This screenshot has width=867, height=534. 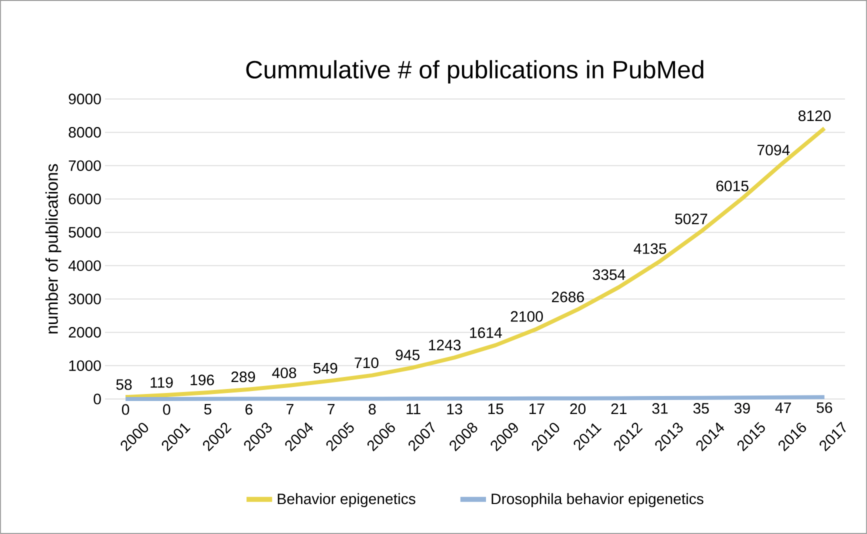 I want to click on data-label: 6015, so click(x=732, y=186).